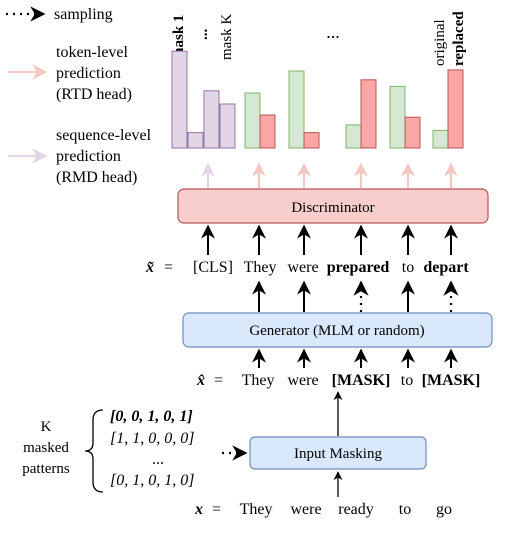 The image size is (513, 538). What do you see at coordinates (152, 480) in the screenshot?
I see `pattern-row-k: [0, 1, 0, 1, 0]` at bounding box center [152, 480].